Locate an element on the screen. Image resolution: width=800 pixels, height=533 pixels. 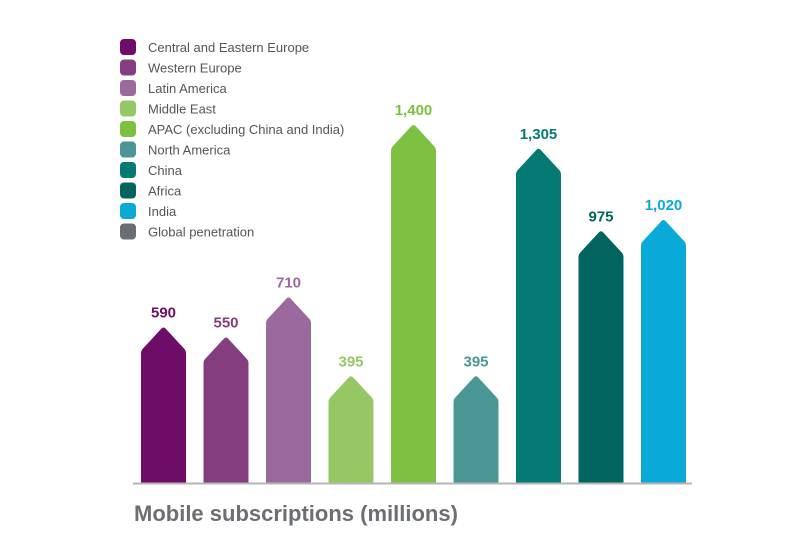
data-label: 975 is located at coordinates (600, 216).